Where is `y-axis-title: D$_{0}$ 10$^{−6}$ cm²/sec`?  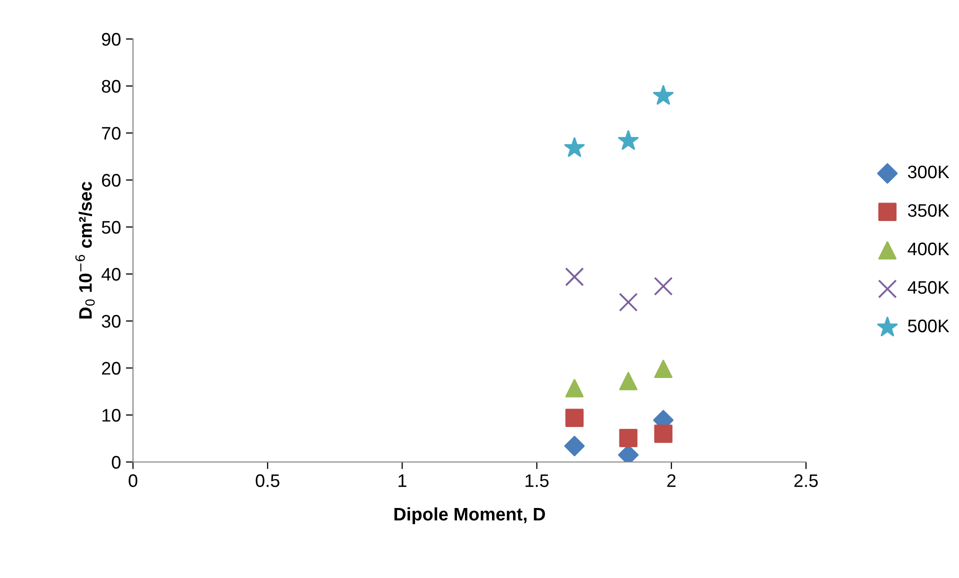 y-axis-title: D$_{0}$ 10$^{−6}$ cm²/sec is located at coordinates (85, 250).